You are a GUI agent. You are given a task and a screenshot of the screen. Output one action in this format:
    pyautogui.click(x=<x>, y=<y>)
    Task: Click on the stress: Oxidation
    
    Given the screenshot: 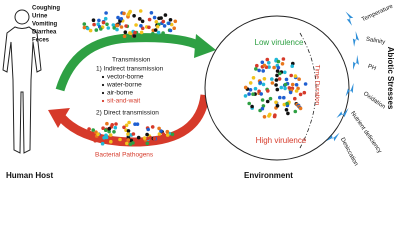 What is the action you would take?
    pyautogui.click(x=374, y=100)
    